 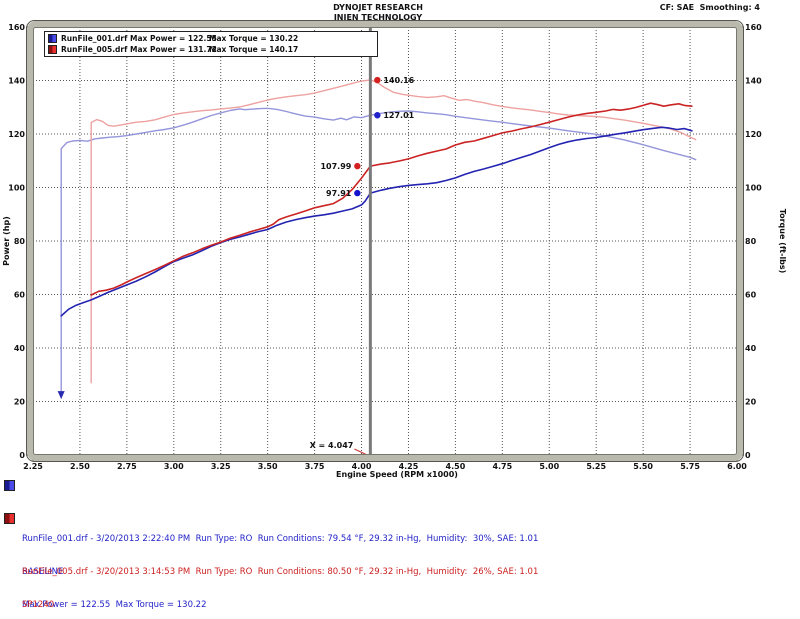 What do you see at coordinates (139, 38) in the screenshot?
I see `legend-run1-name-power: RunFile_001.drf Max Power = 122.55` at bounding box center [139, 38].